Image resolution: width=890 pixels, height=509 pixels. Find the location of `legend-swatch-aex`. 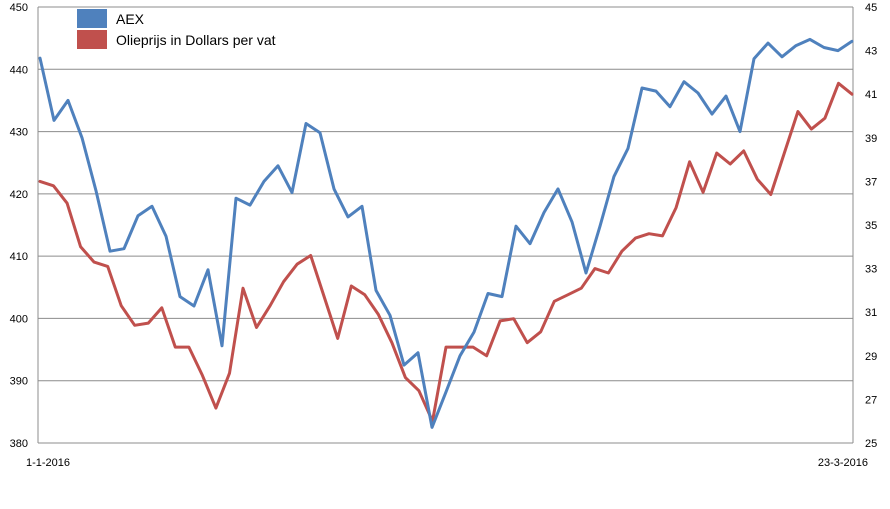

legend-swatch-aex is located at coordinates (92, 18).